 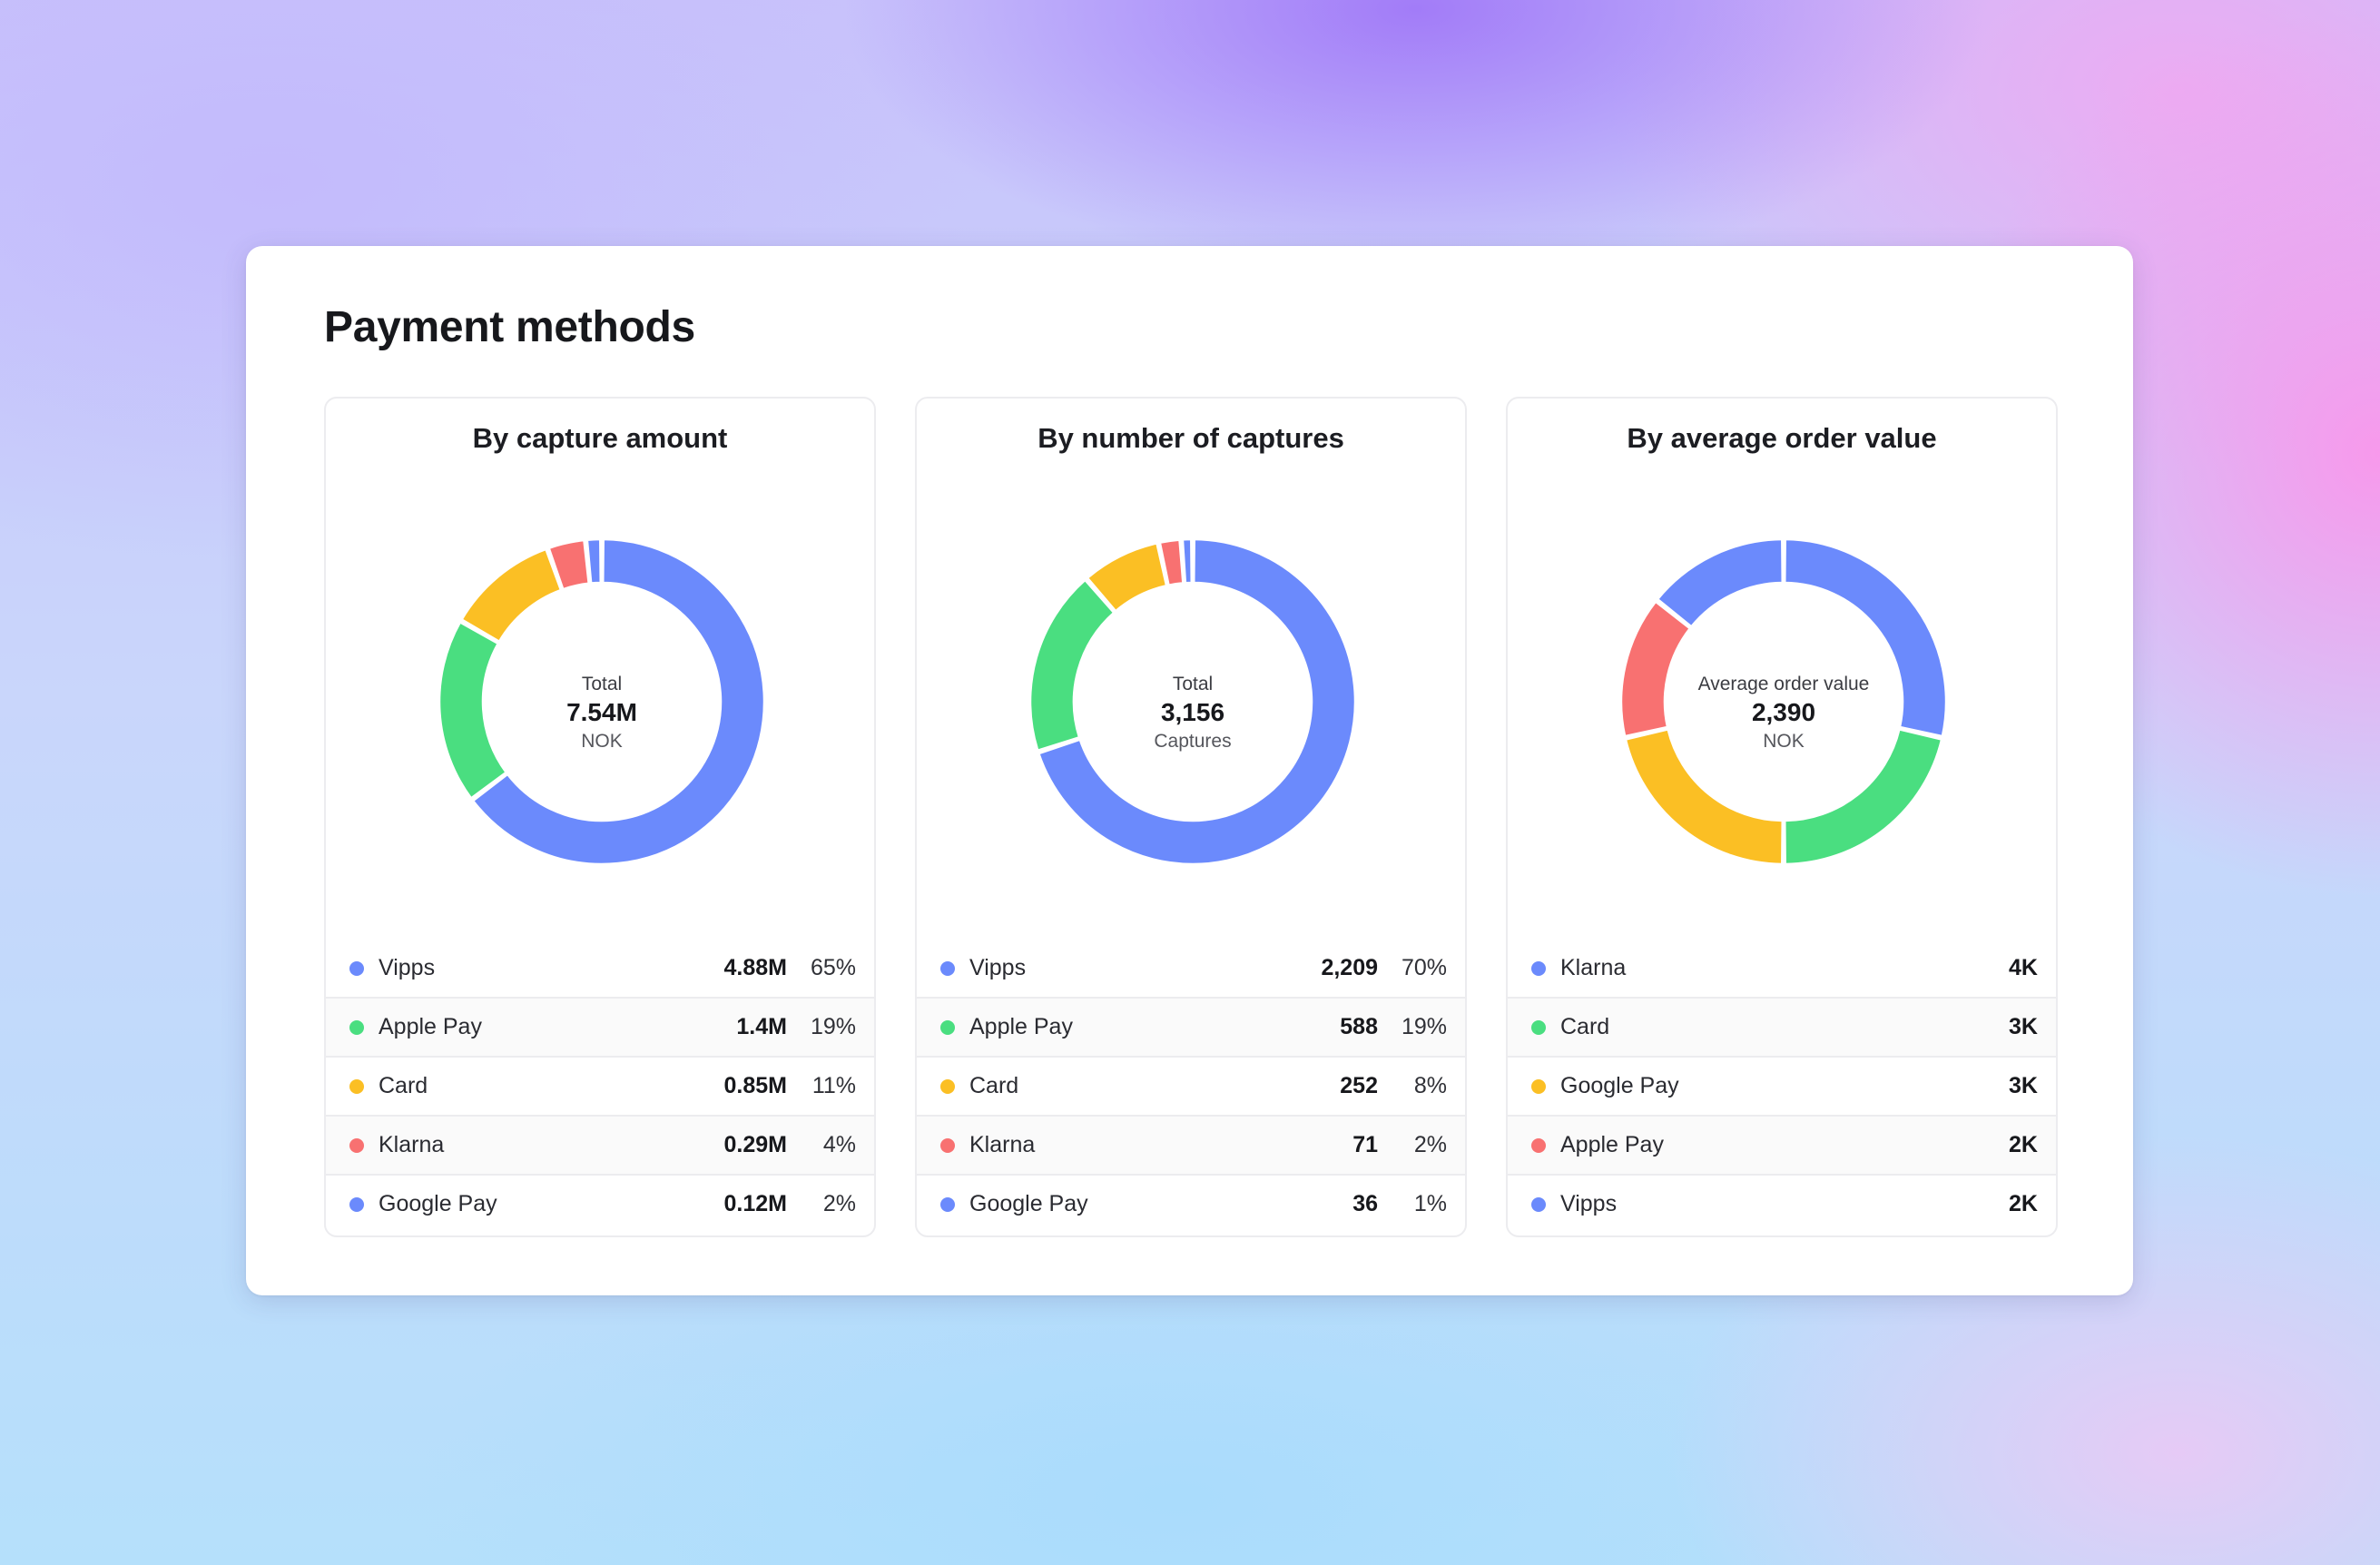 I want to click on donut-center-value: 2,390, so click(x=1783, y=712).